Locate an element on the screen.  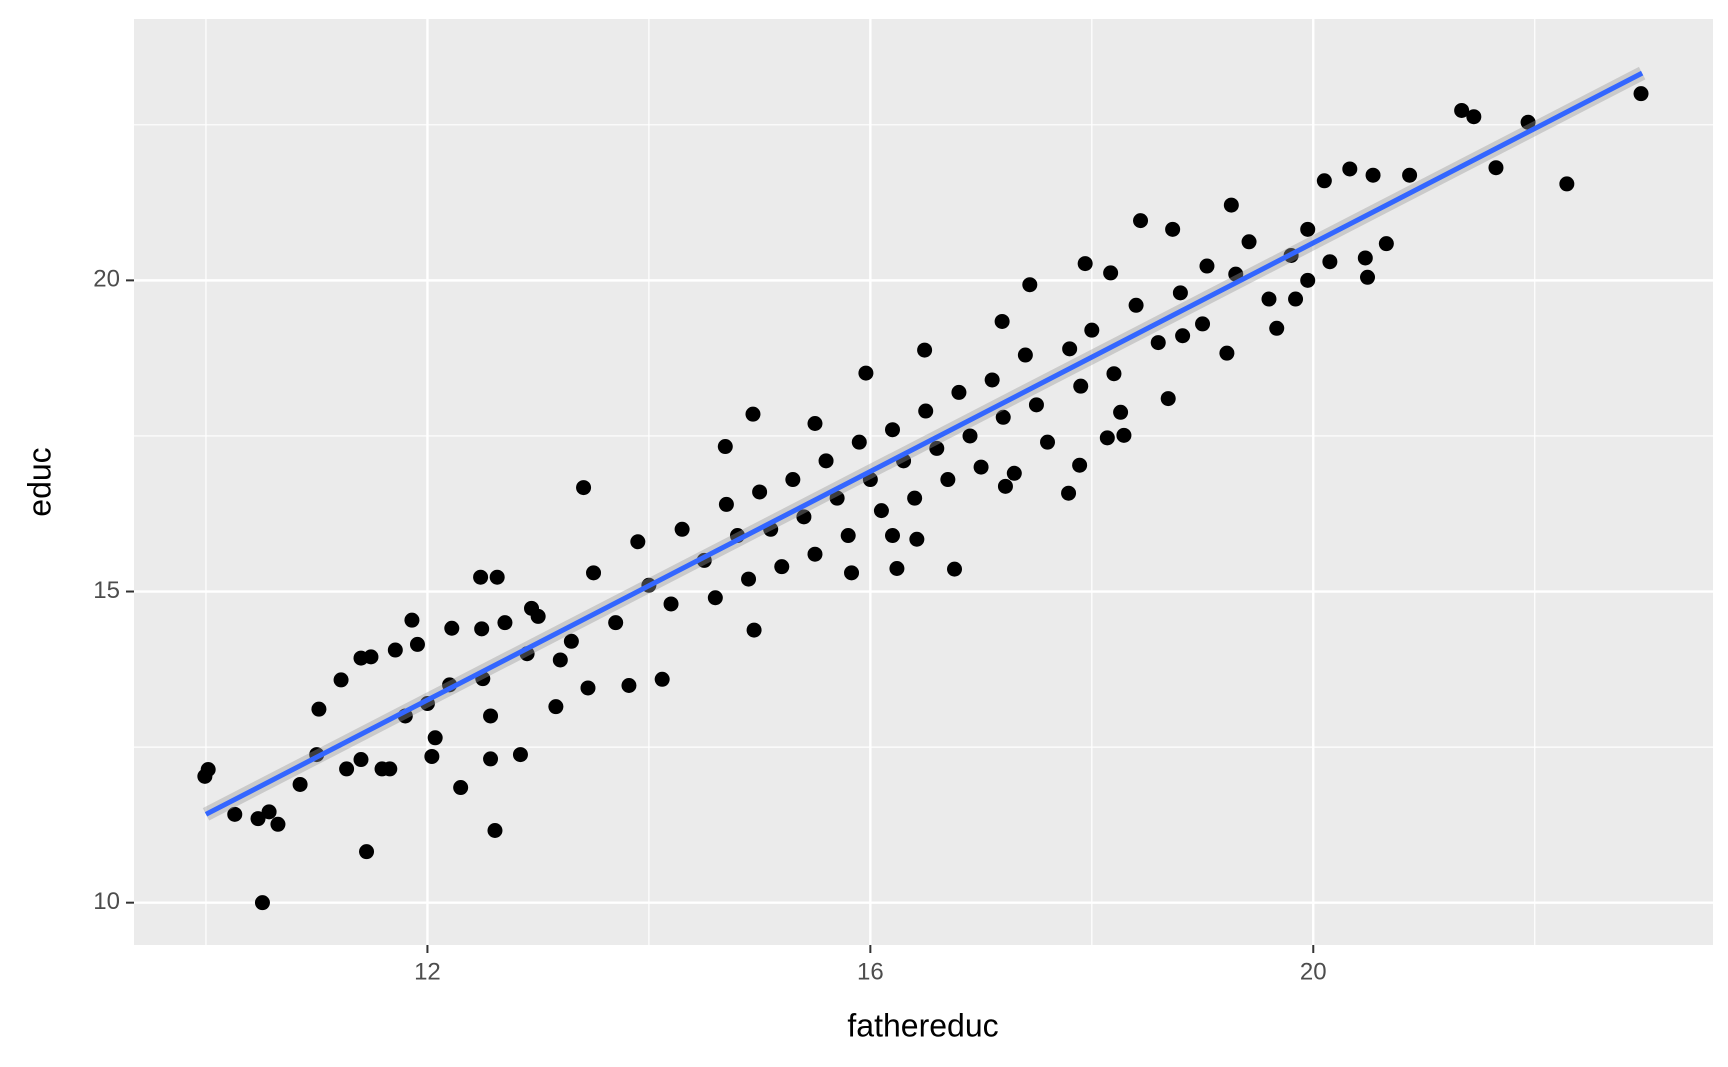
y-tick-label: 20 is located at coordinates (106, 279).